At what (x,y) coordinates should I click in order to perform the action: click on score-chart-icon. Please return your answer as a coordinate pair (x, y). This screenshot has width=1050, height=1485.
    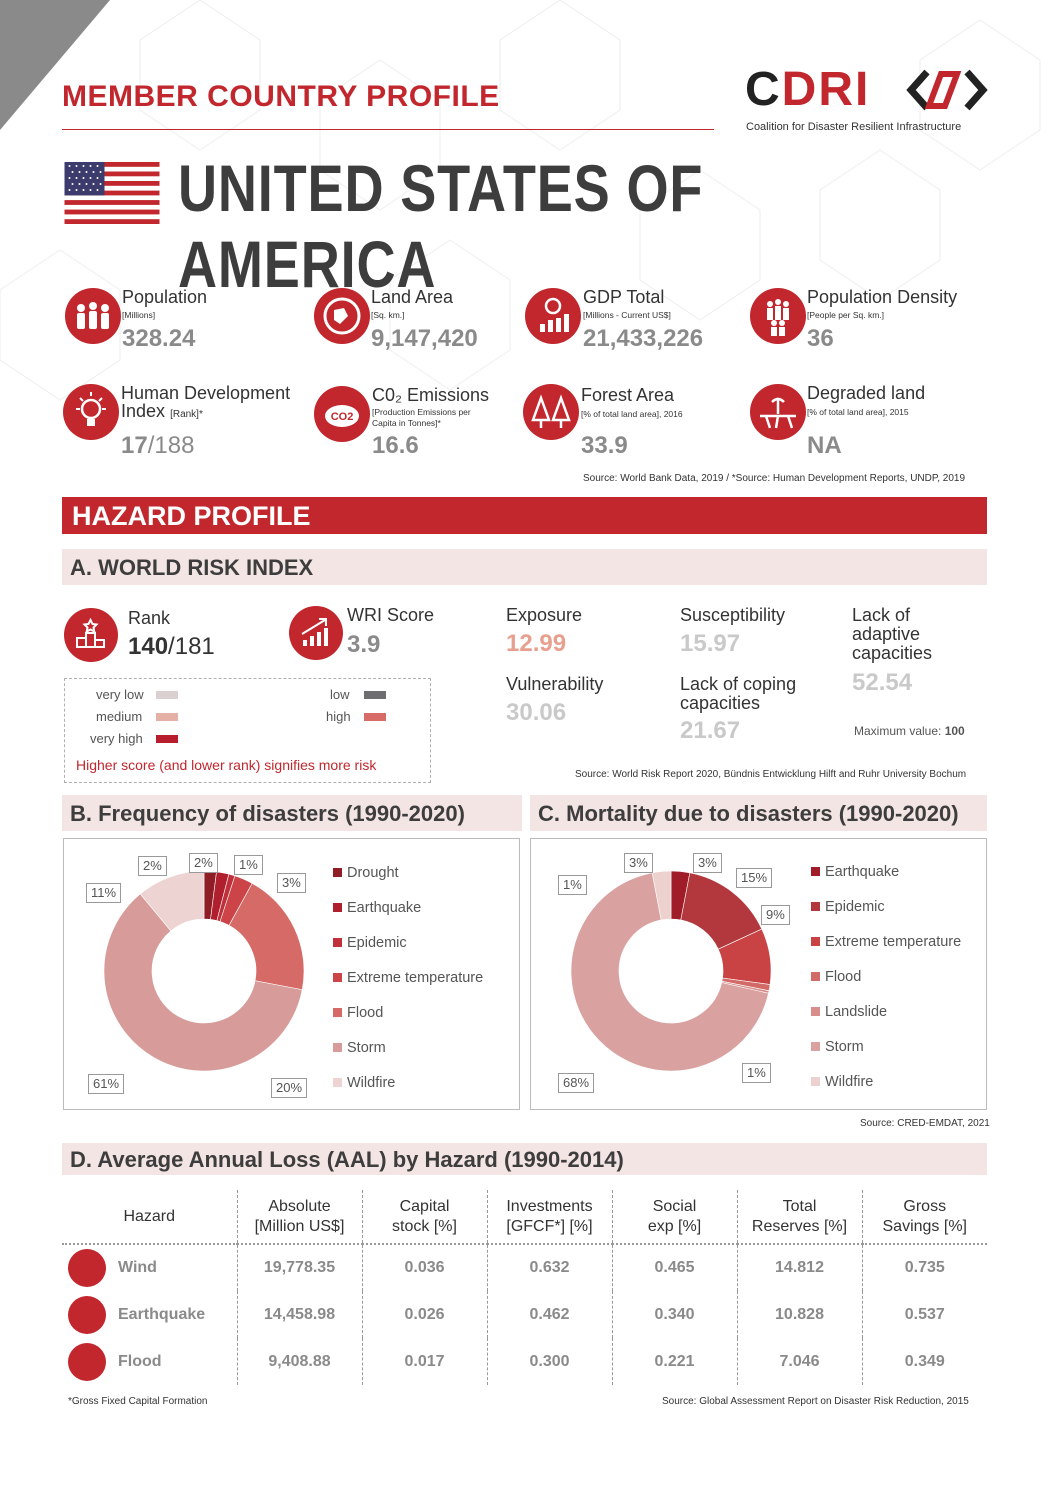
    Looking at the image, I should click on (316, 633).